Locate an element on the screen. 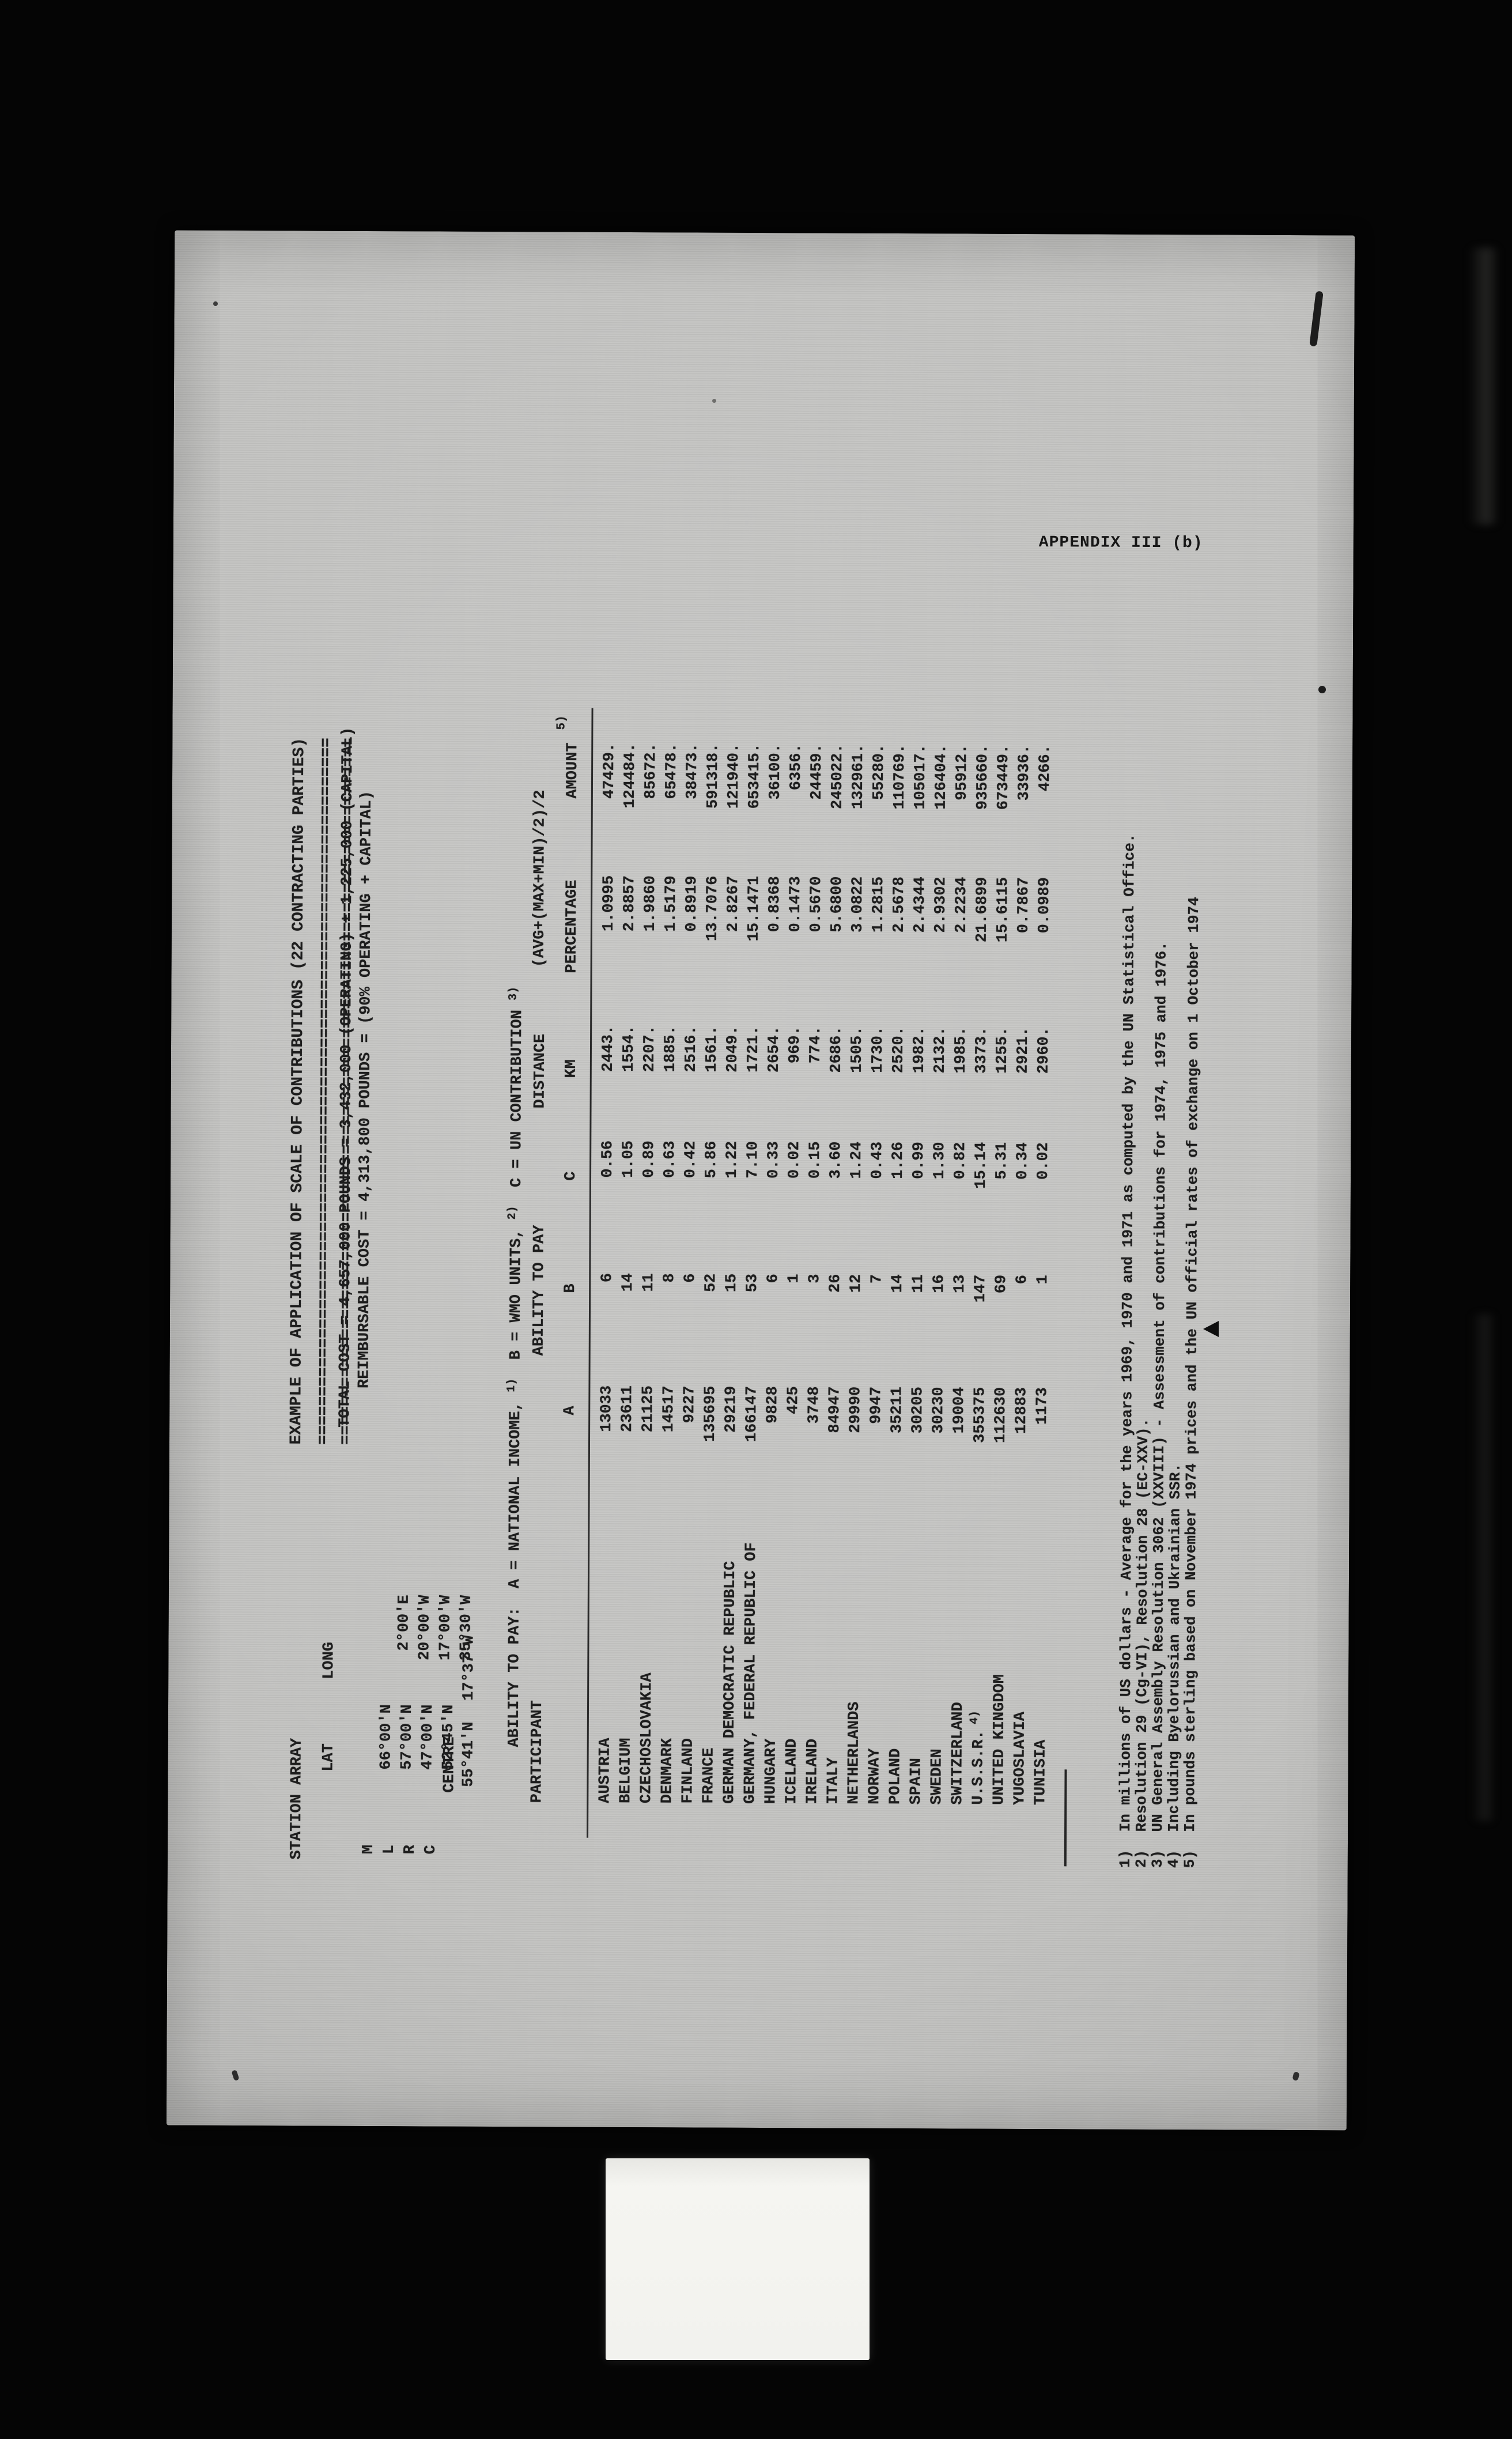 The image size is (1512, 2439). percentage-value: 0.8919 is located at coordinates (692, 904).